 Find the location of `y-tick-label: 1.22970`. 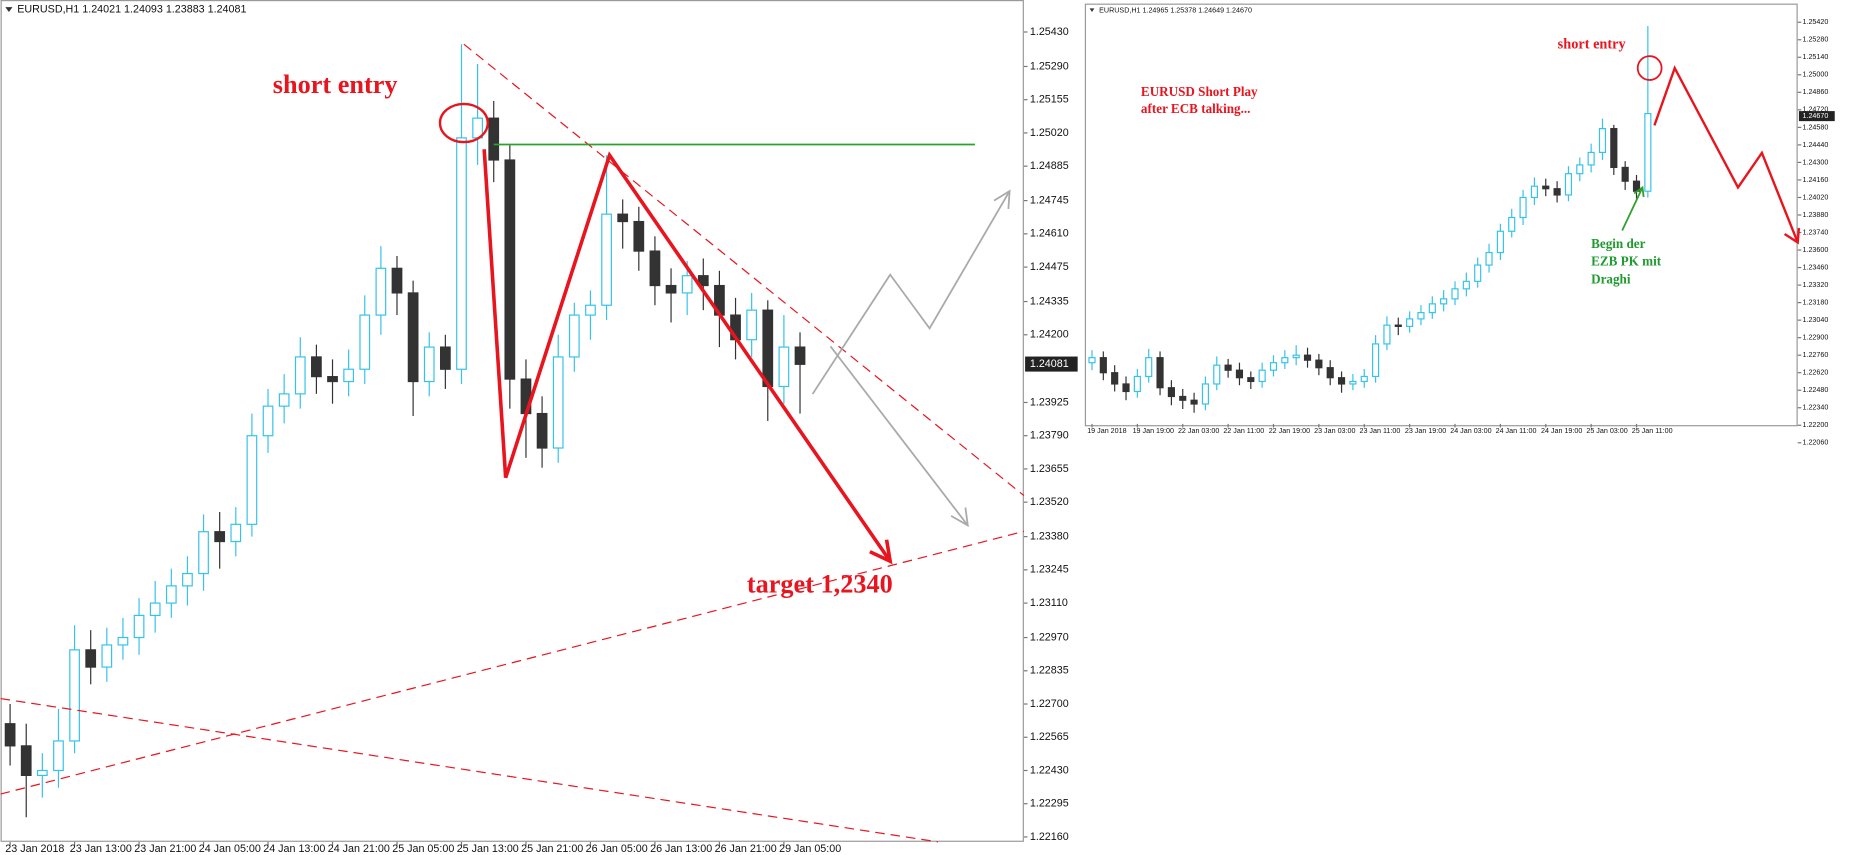

y-tick-label: 1.22970 is located at coordinates (1049, 637).